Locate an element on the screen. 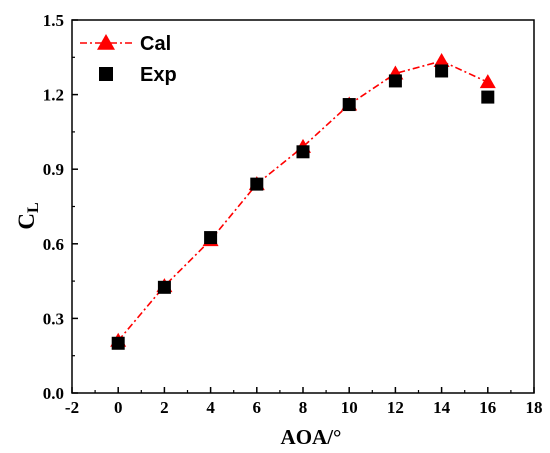  y-tick-label: 0.9 is located at coordinates (53, 169).